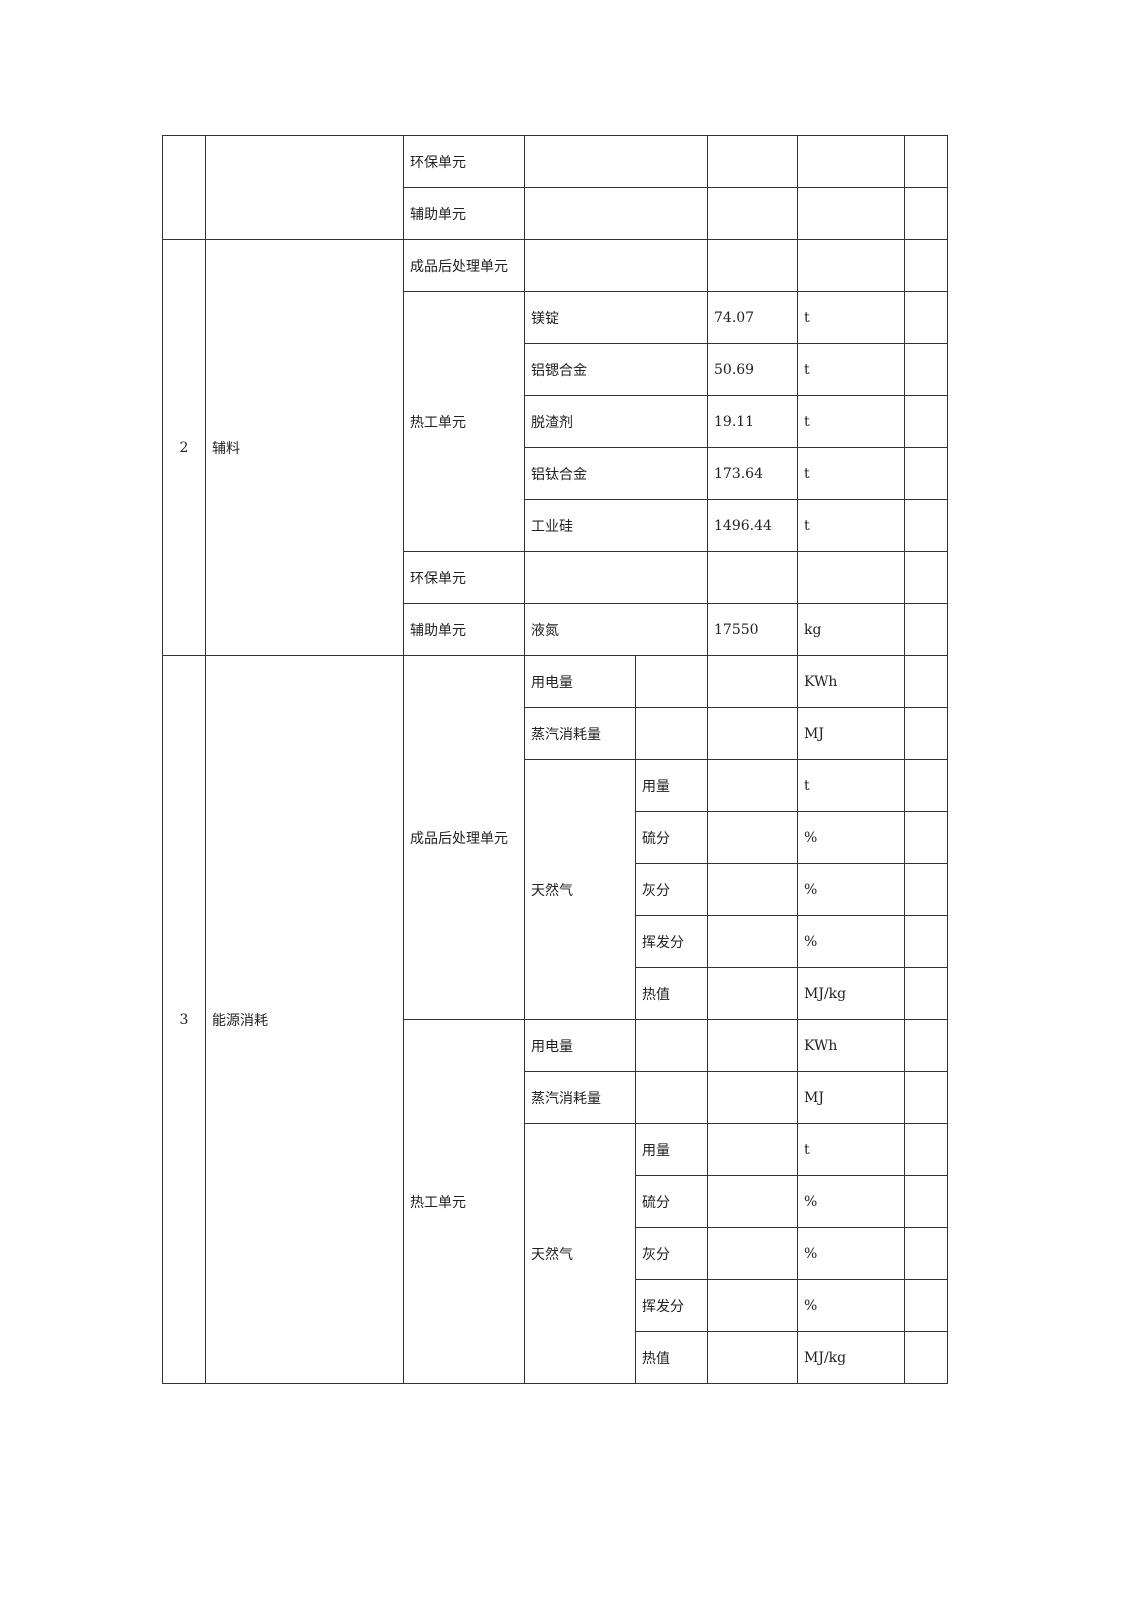 Image resolution: width=1131 pixels, height=1600 pixels. I want to click on cell-item: 用电量, so click(580, 681).